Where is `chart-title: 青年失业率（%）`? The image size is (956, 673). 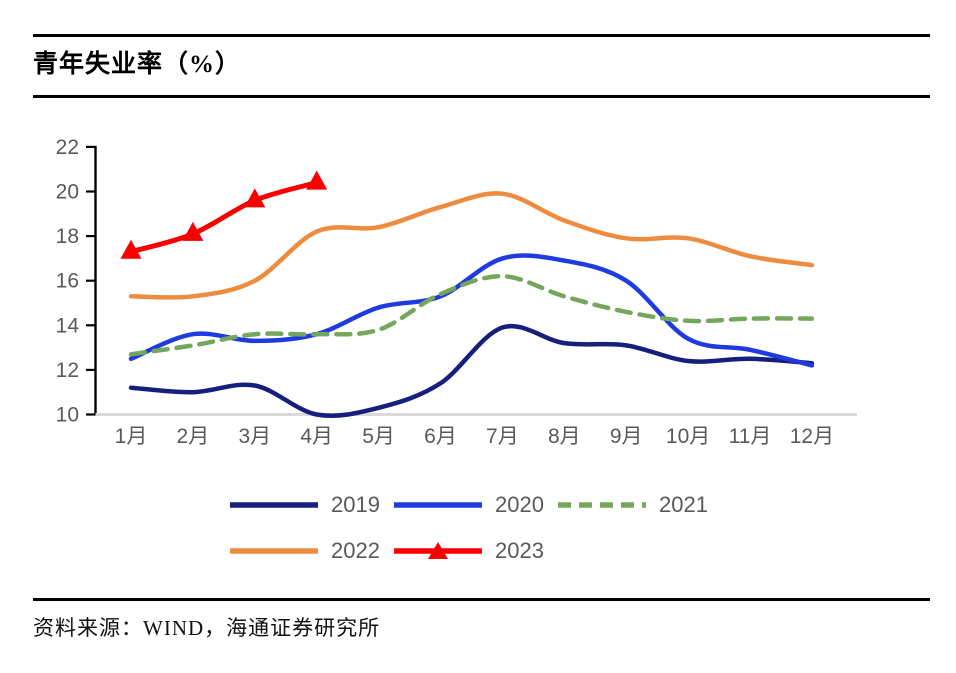 chart-title: 青年失业率（%） is located at coordinates (137, 64).